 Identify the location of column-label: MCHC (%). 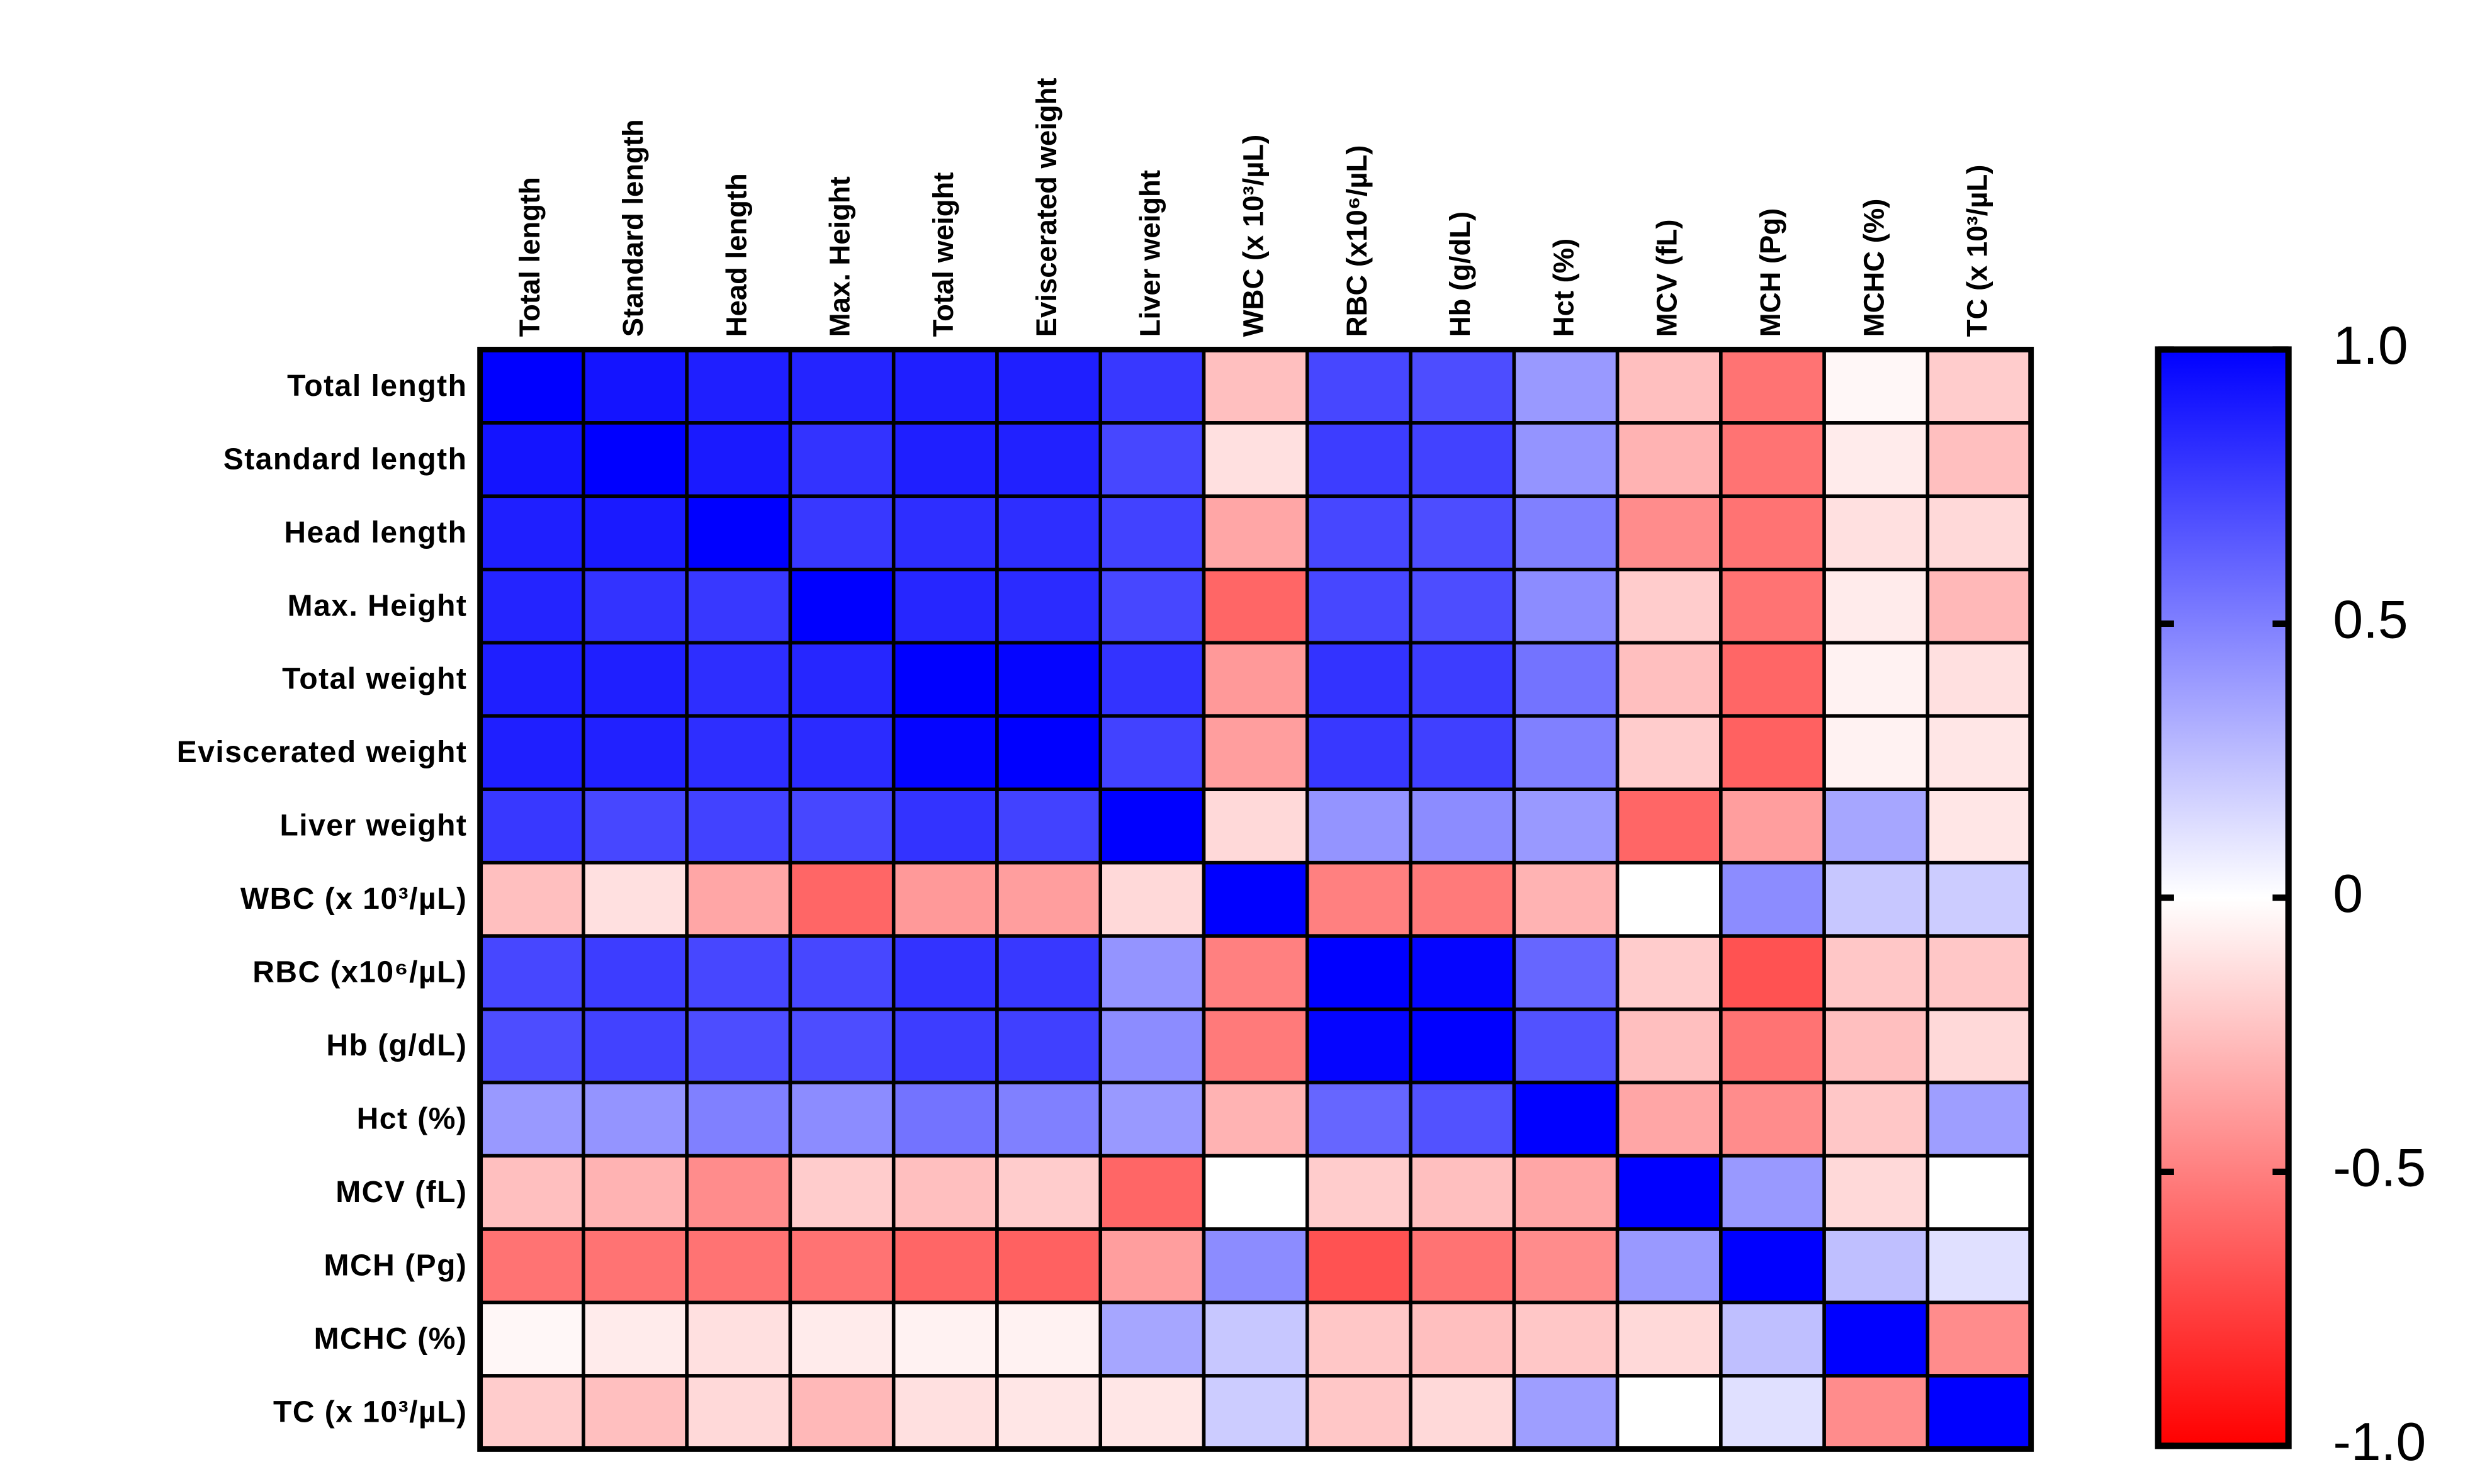
(1874, 268).